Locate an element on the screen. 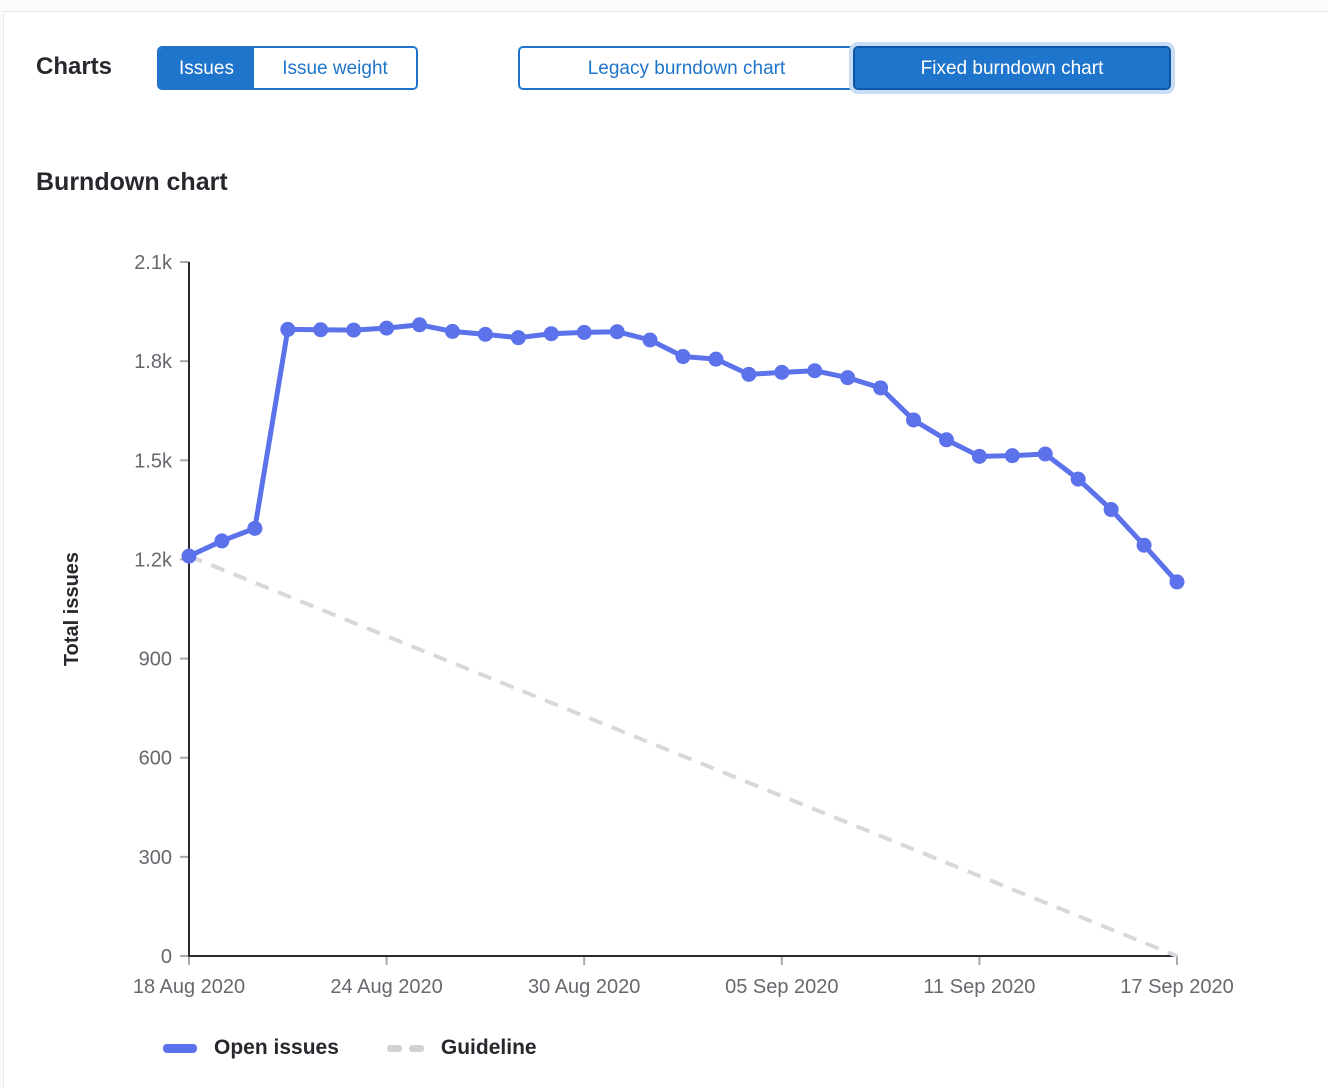  burndown-chart-title: Burndown chart is located at coordinates (132, 182).